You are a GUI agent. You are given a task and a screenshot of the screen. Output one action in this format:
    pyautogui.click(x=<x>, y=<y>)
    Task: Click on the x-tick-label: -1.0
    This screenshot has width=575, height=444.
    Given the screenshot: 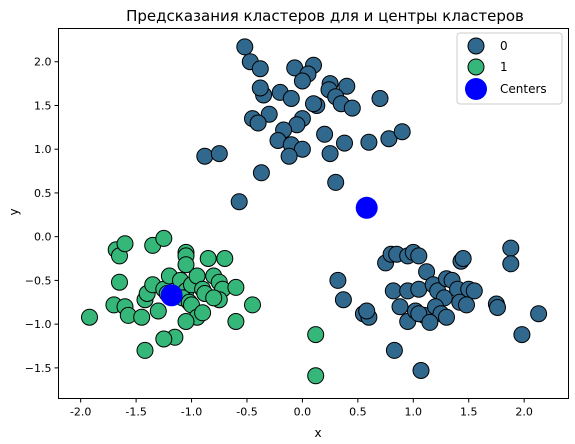 What is the action you would take?
    pyautogui.click(x=191, y=412)
    